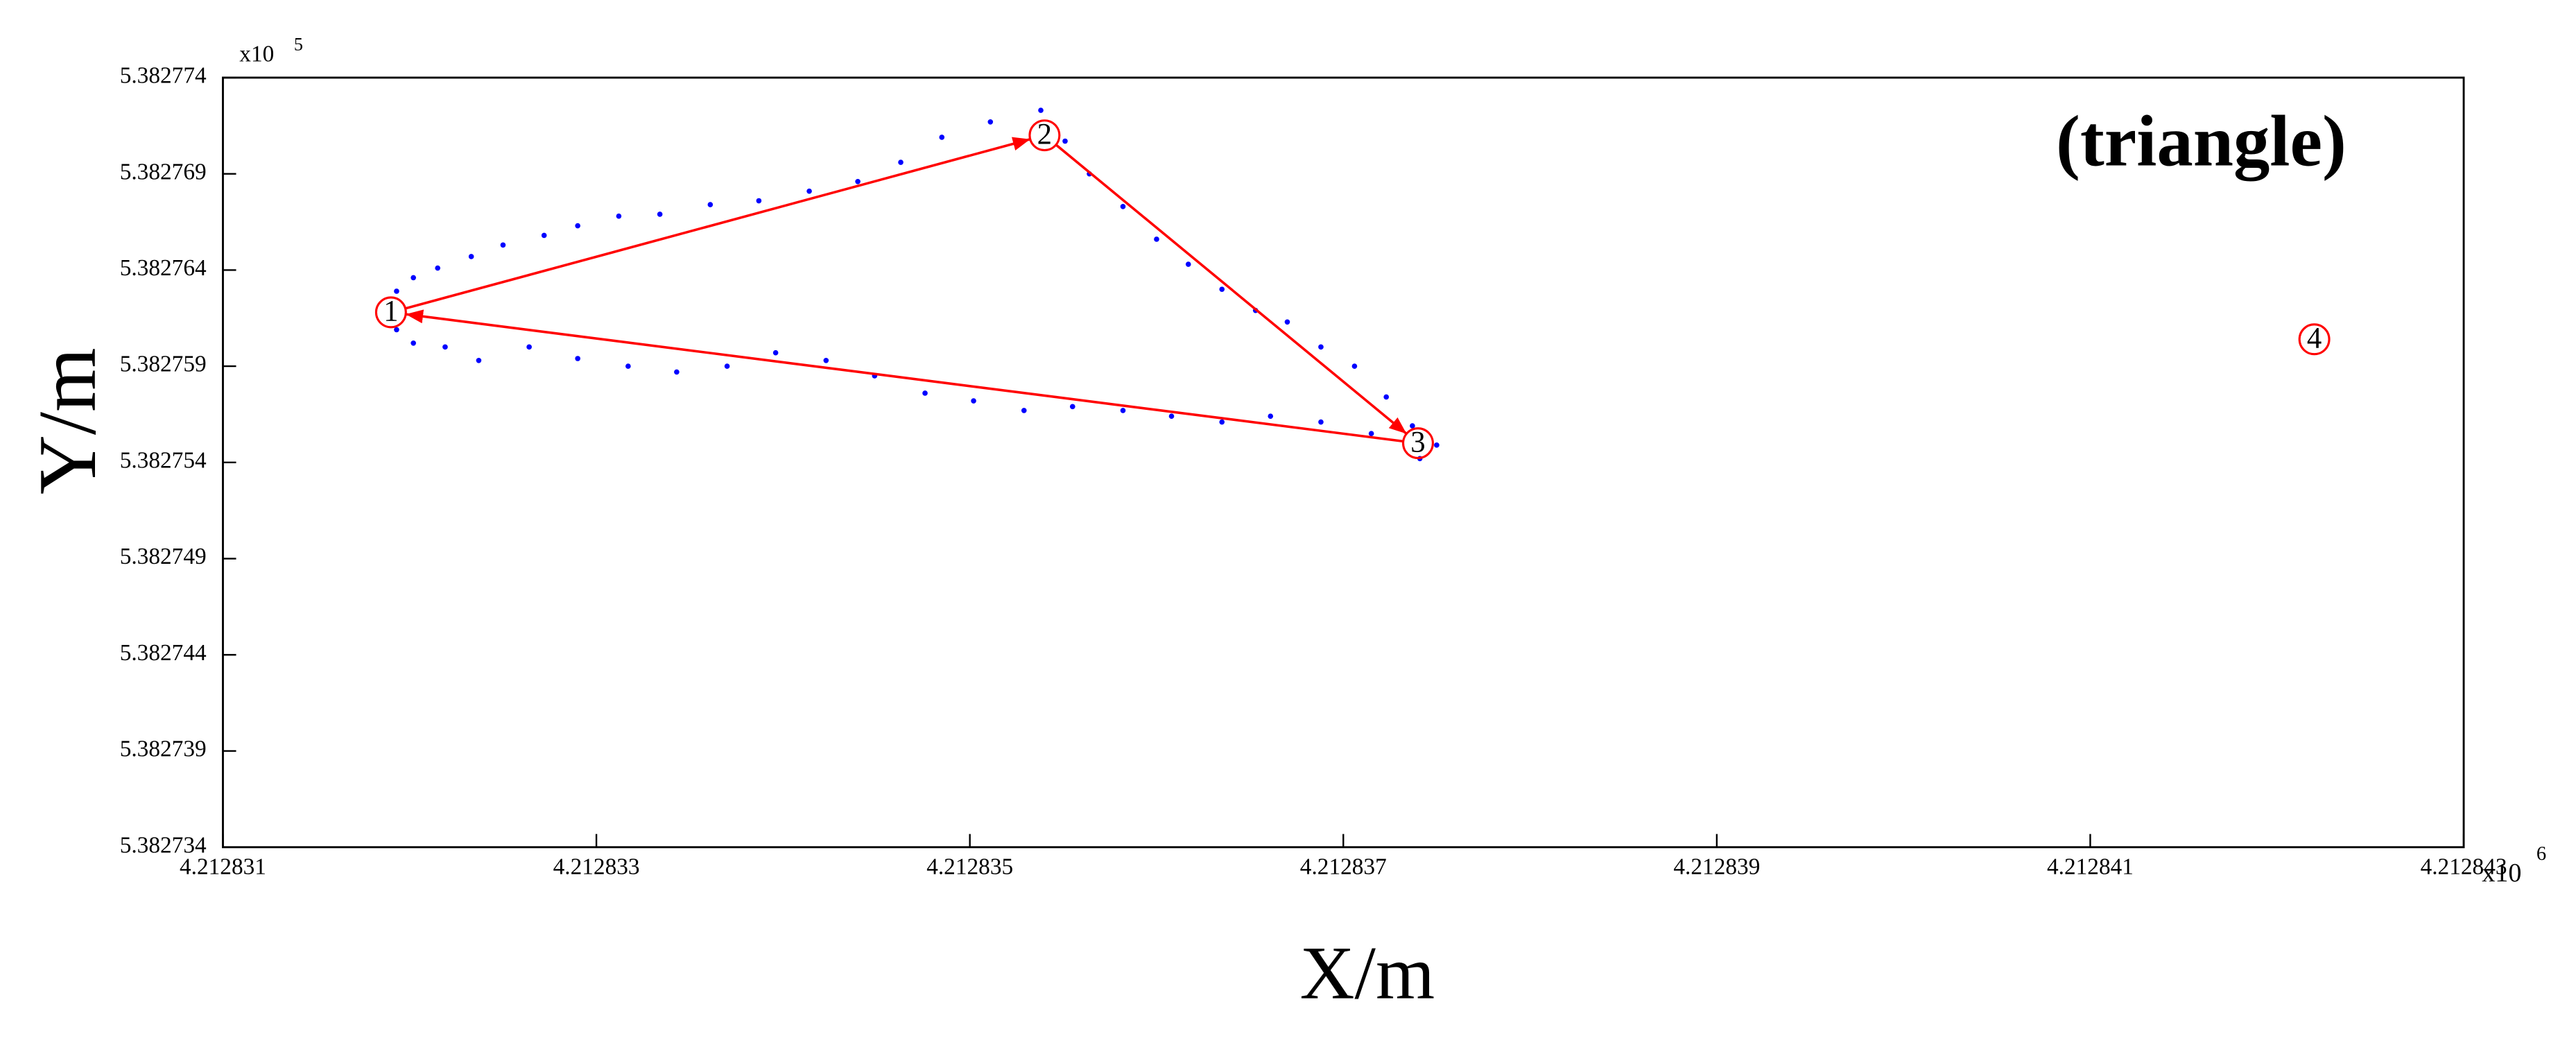 The width and height of the screenshot is (2576, 1052). I want to click on x-scale-exponent: 6, so click(2541, 854).